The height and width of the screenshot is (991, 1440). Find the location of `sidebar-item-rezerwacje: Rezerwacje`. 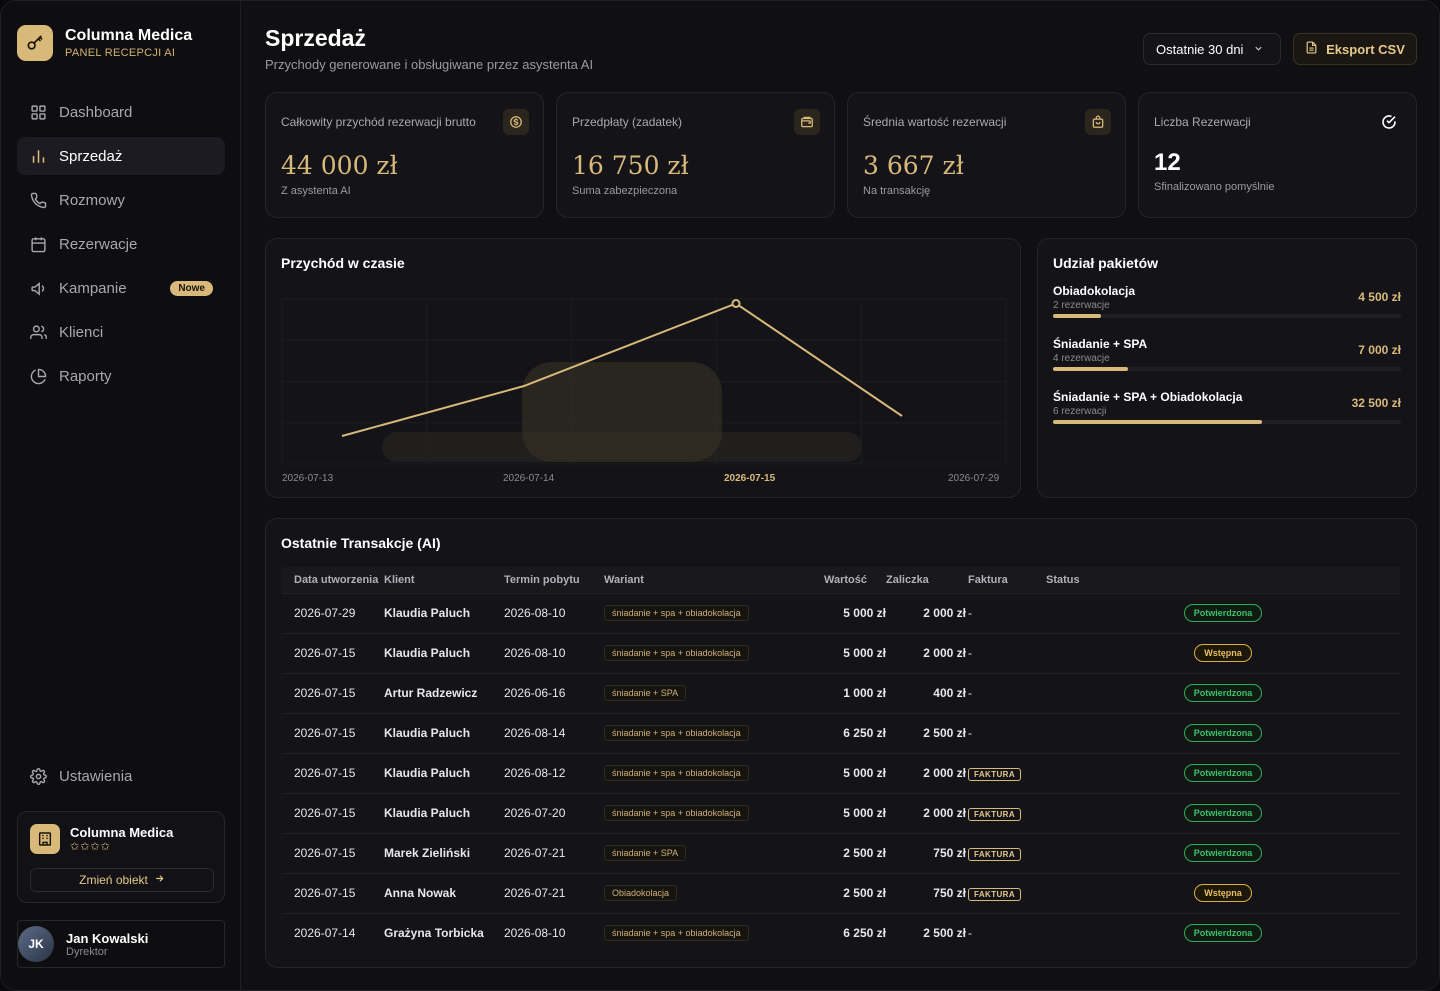

sidebar-item-rezerwacje: Rezerwacje is located at coordinates (121, 244).